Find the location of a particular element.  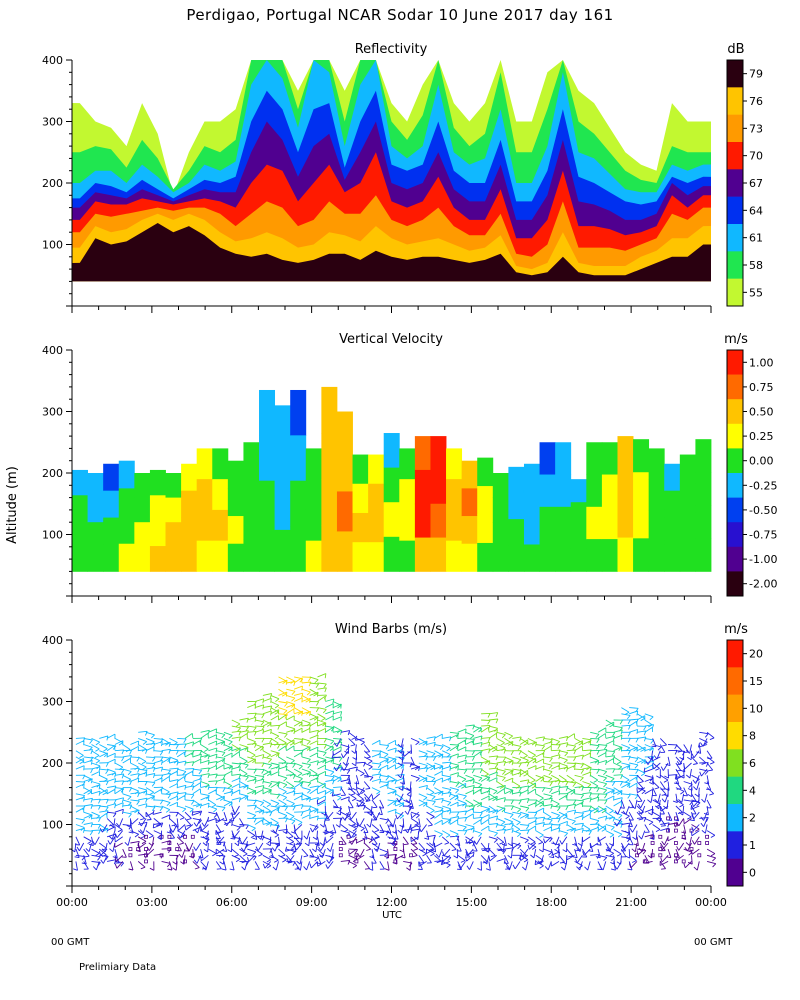

reflectivity-band is located at coordinates (391, 252).